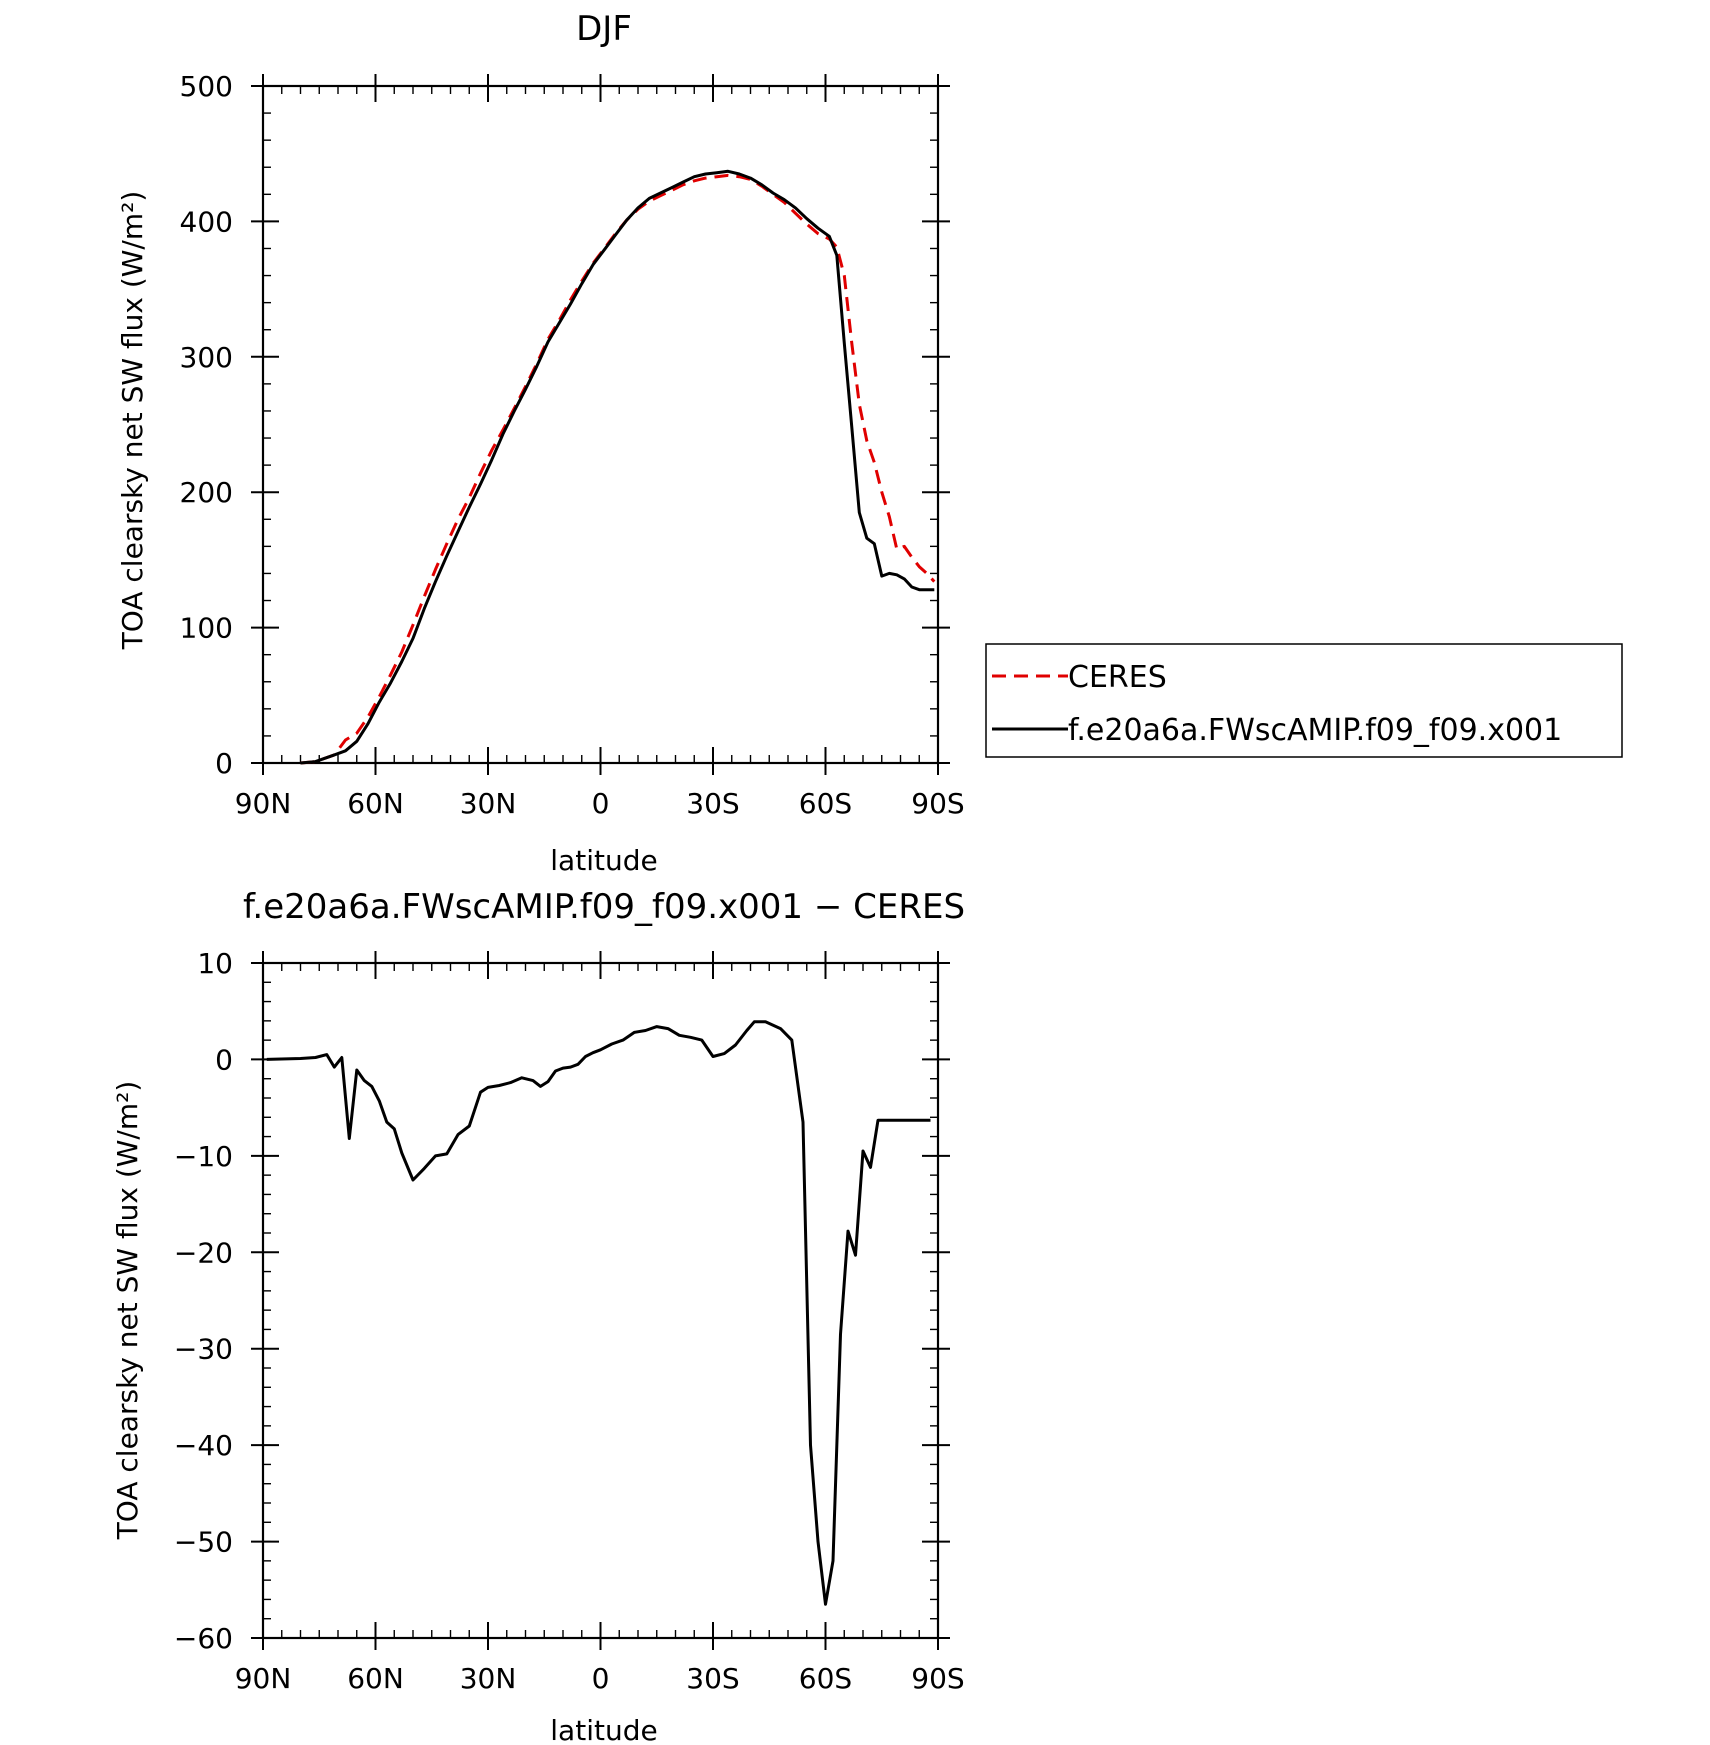 This screenshot has width=1710, height=1745. I want to click on y-tick-label: −10, so click(203, 1156).